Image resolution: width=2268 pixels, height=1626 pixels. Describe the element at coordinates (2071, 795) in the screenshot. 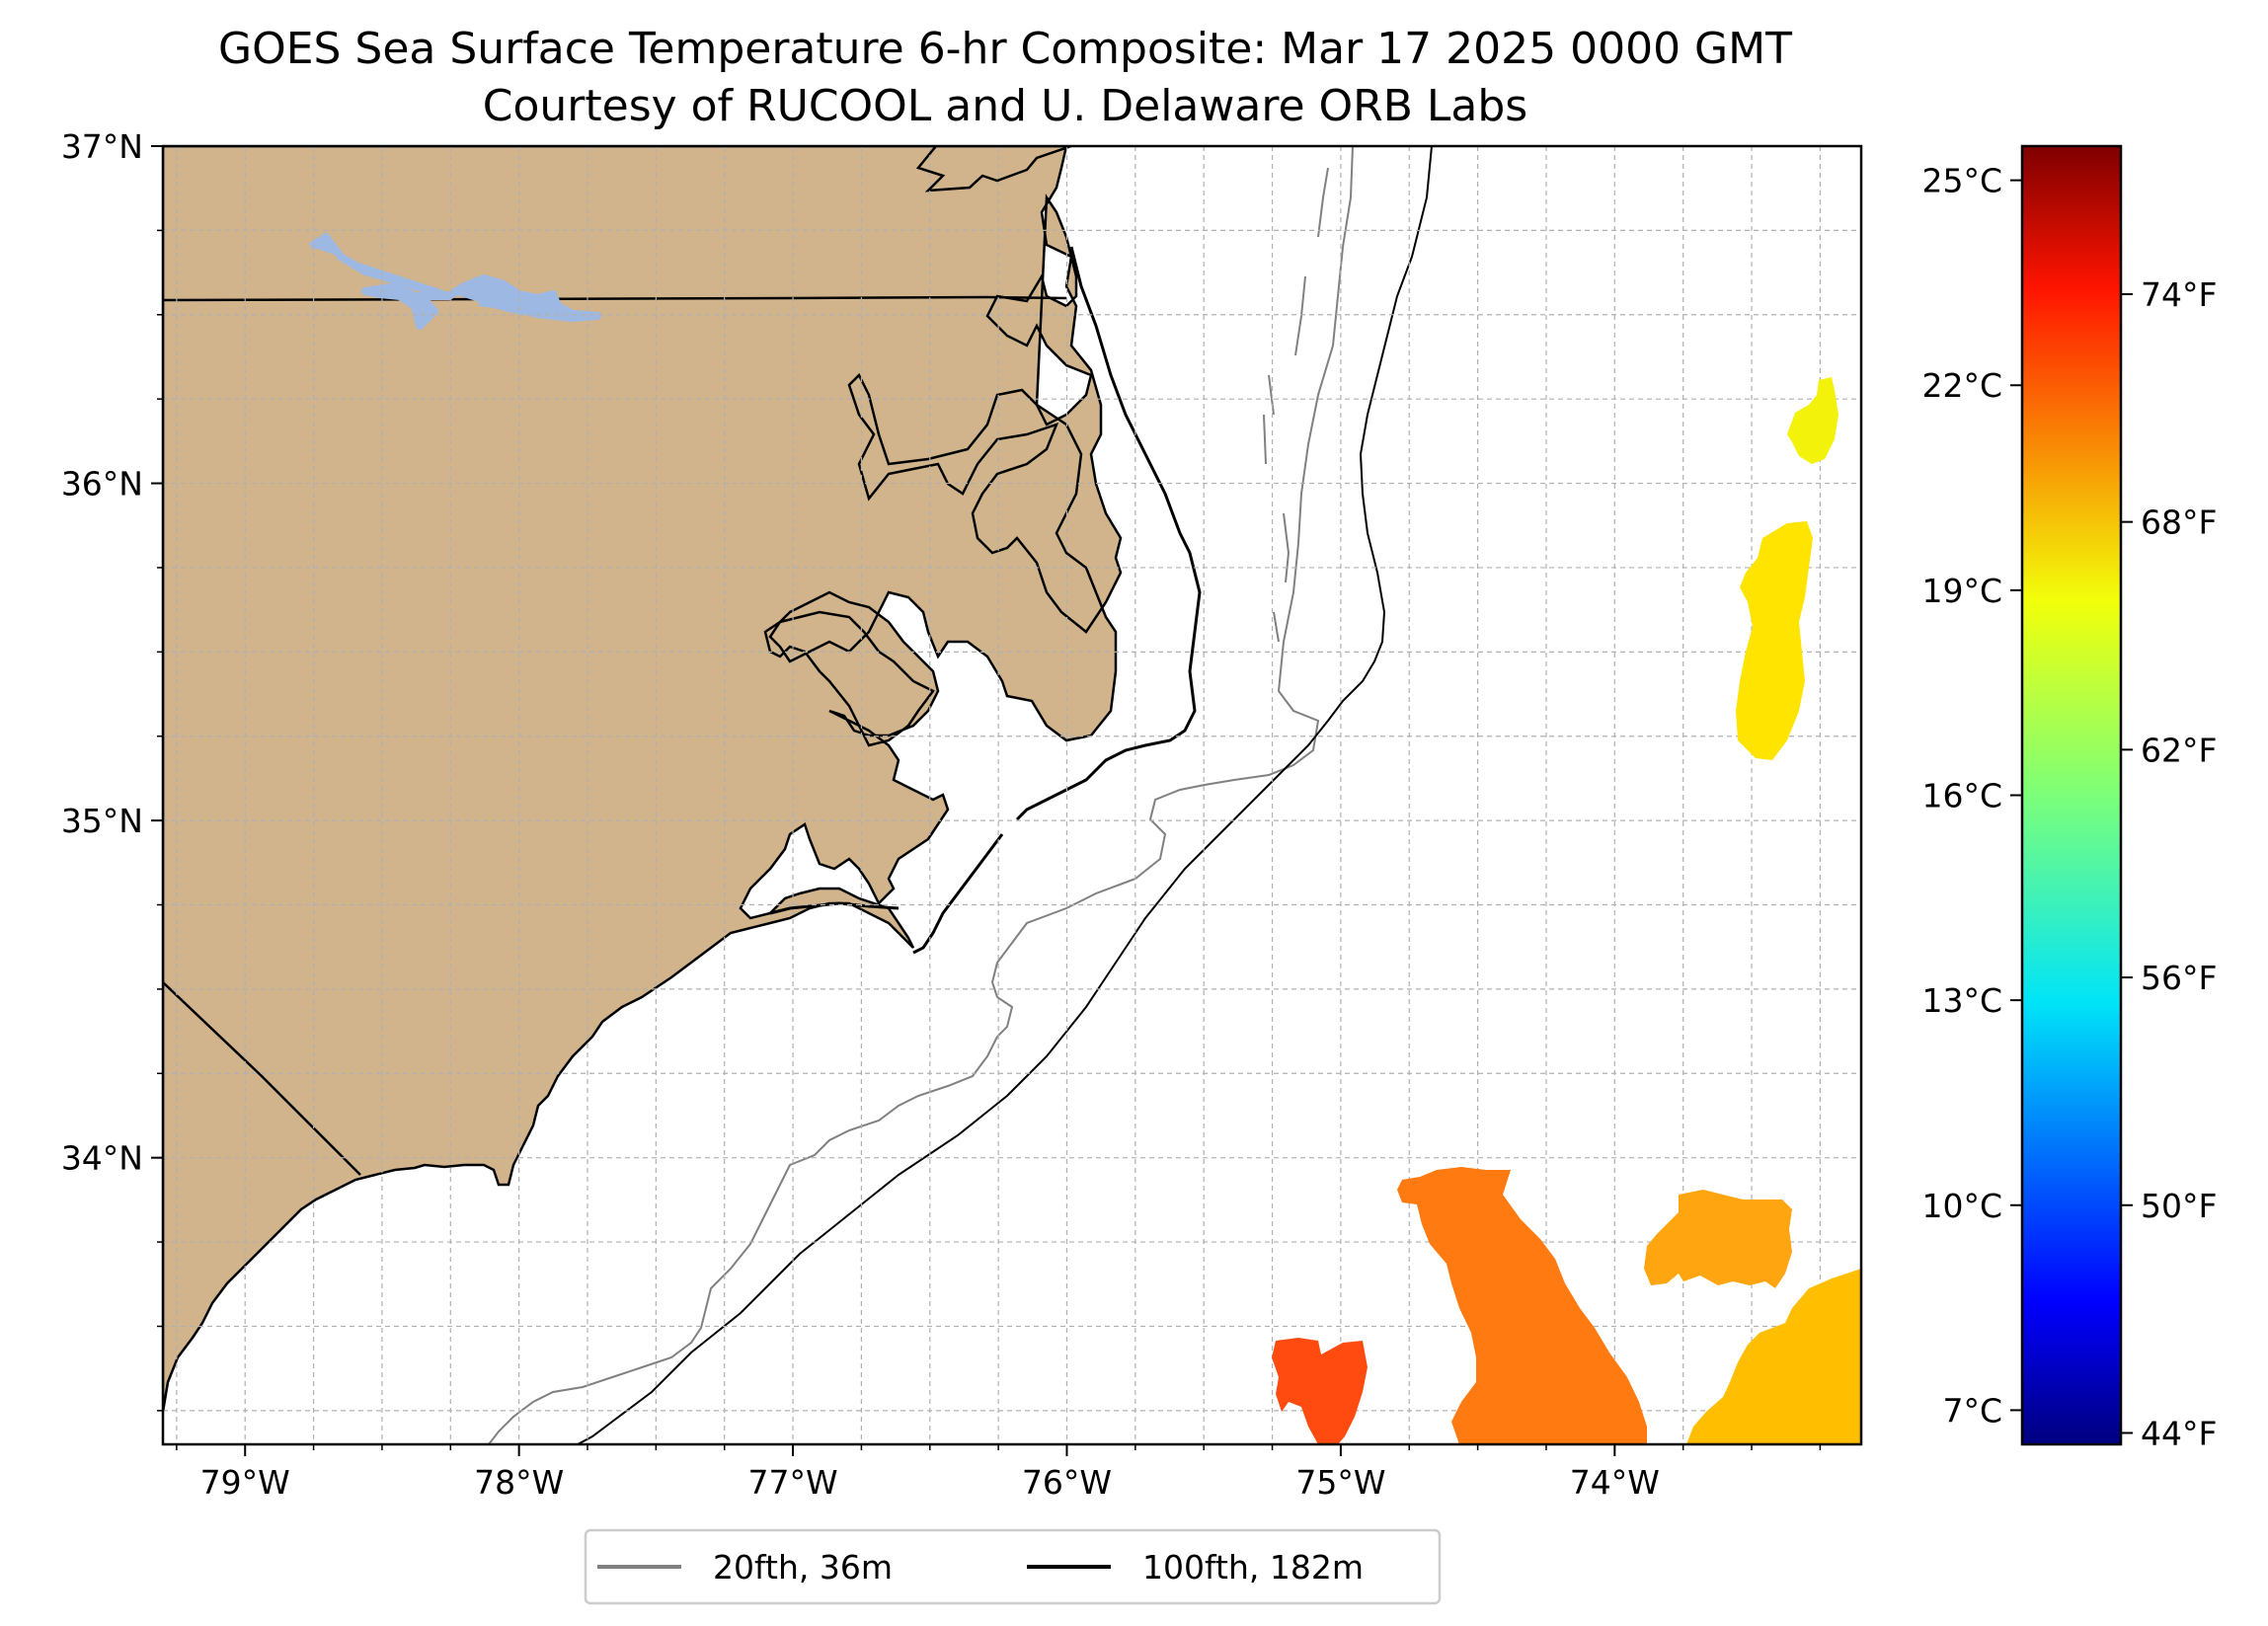

I see `colorbar-gradient` at that location.